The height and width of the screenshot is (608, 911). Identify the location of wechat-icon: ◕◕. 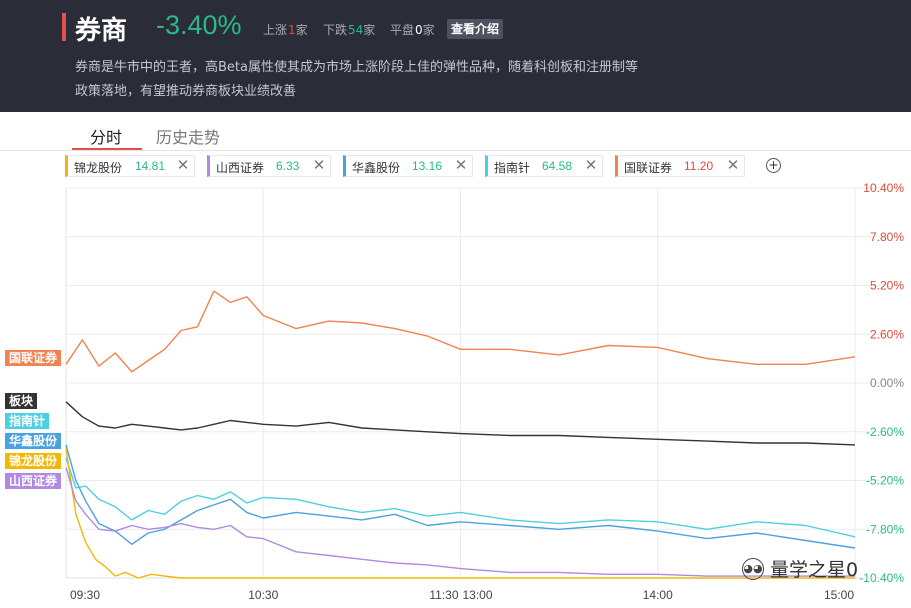
(753, 568).